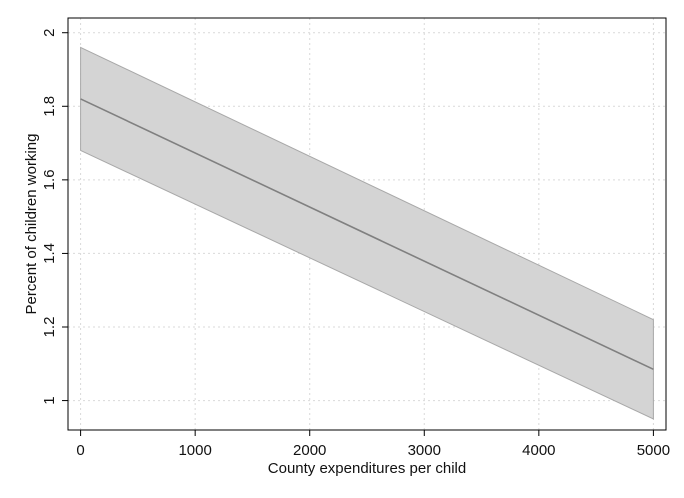 This screenshot has width=684, height=498. I want to click on x-axis-ticks: 0 1000 2000 3000 4000 5000, so click(373, 444).